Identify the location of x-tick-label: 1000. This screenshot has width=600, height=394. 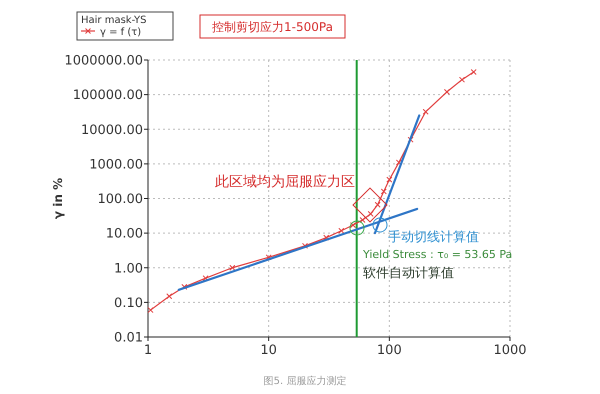
(510, 350).